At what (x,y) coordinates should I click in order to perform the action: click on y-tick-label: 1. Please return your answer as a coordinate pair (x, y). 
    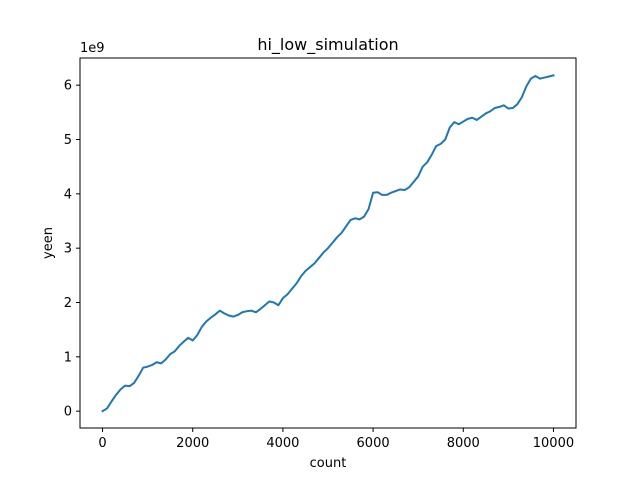
    Looking at the image, I should click on (68, 357).